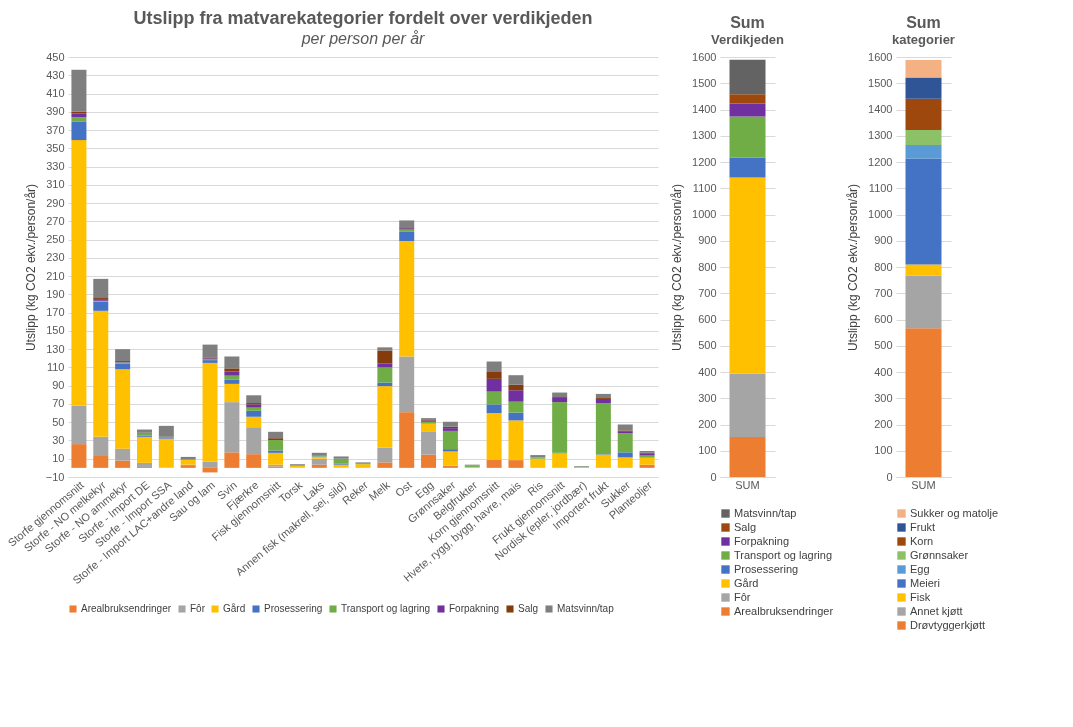  Describe the element at coordinates (58, 385) in the screenshot. I see `y-tick-label: 90` at that location.